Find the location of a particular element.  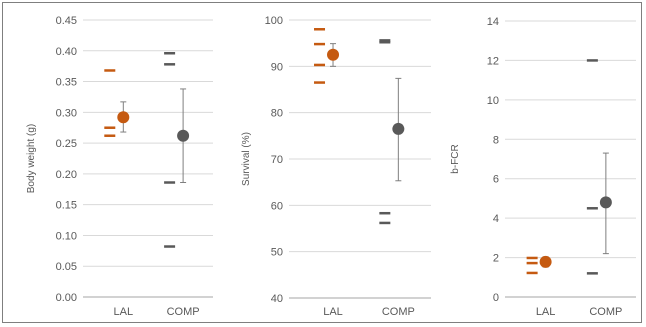

y-tick-label: 0.45 is located at coordinates (66, 21).